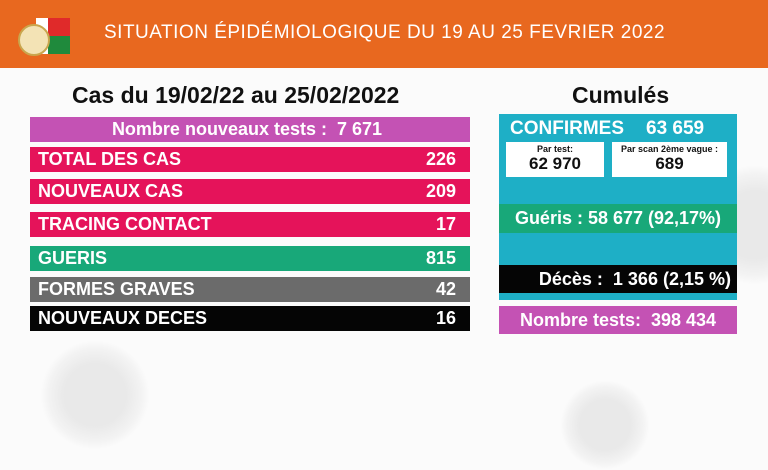 The height and width of the screenshot is (470, 768). Describe the element at coordinates (250, 224) in the screenshot. I see `row-tracing-contact: TRACING CONTACT 17` at that location.